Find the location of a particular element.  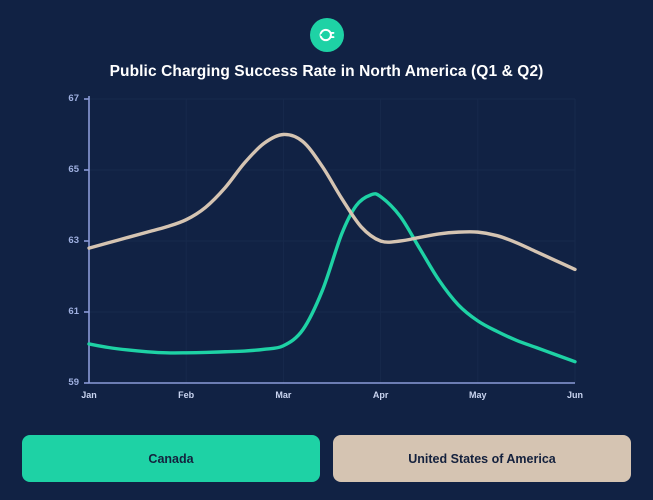

x-axis-tick-label: Jun is located at coordinates (574, 395).